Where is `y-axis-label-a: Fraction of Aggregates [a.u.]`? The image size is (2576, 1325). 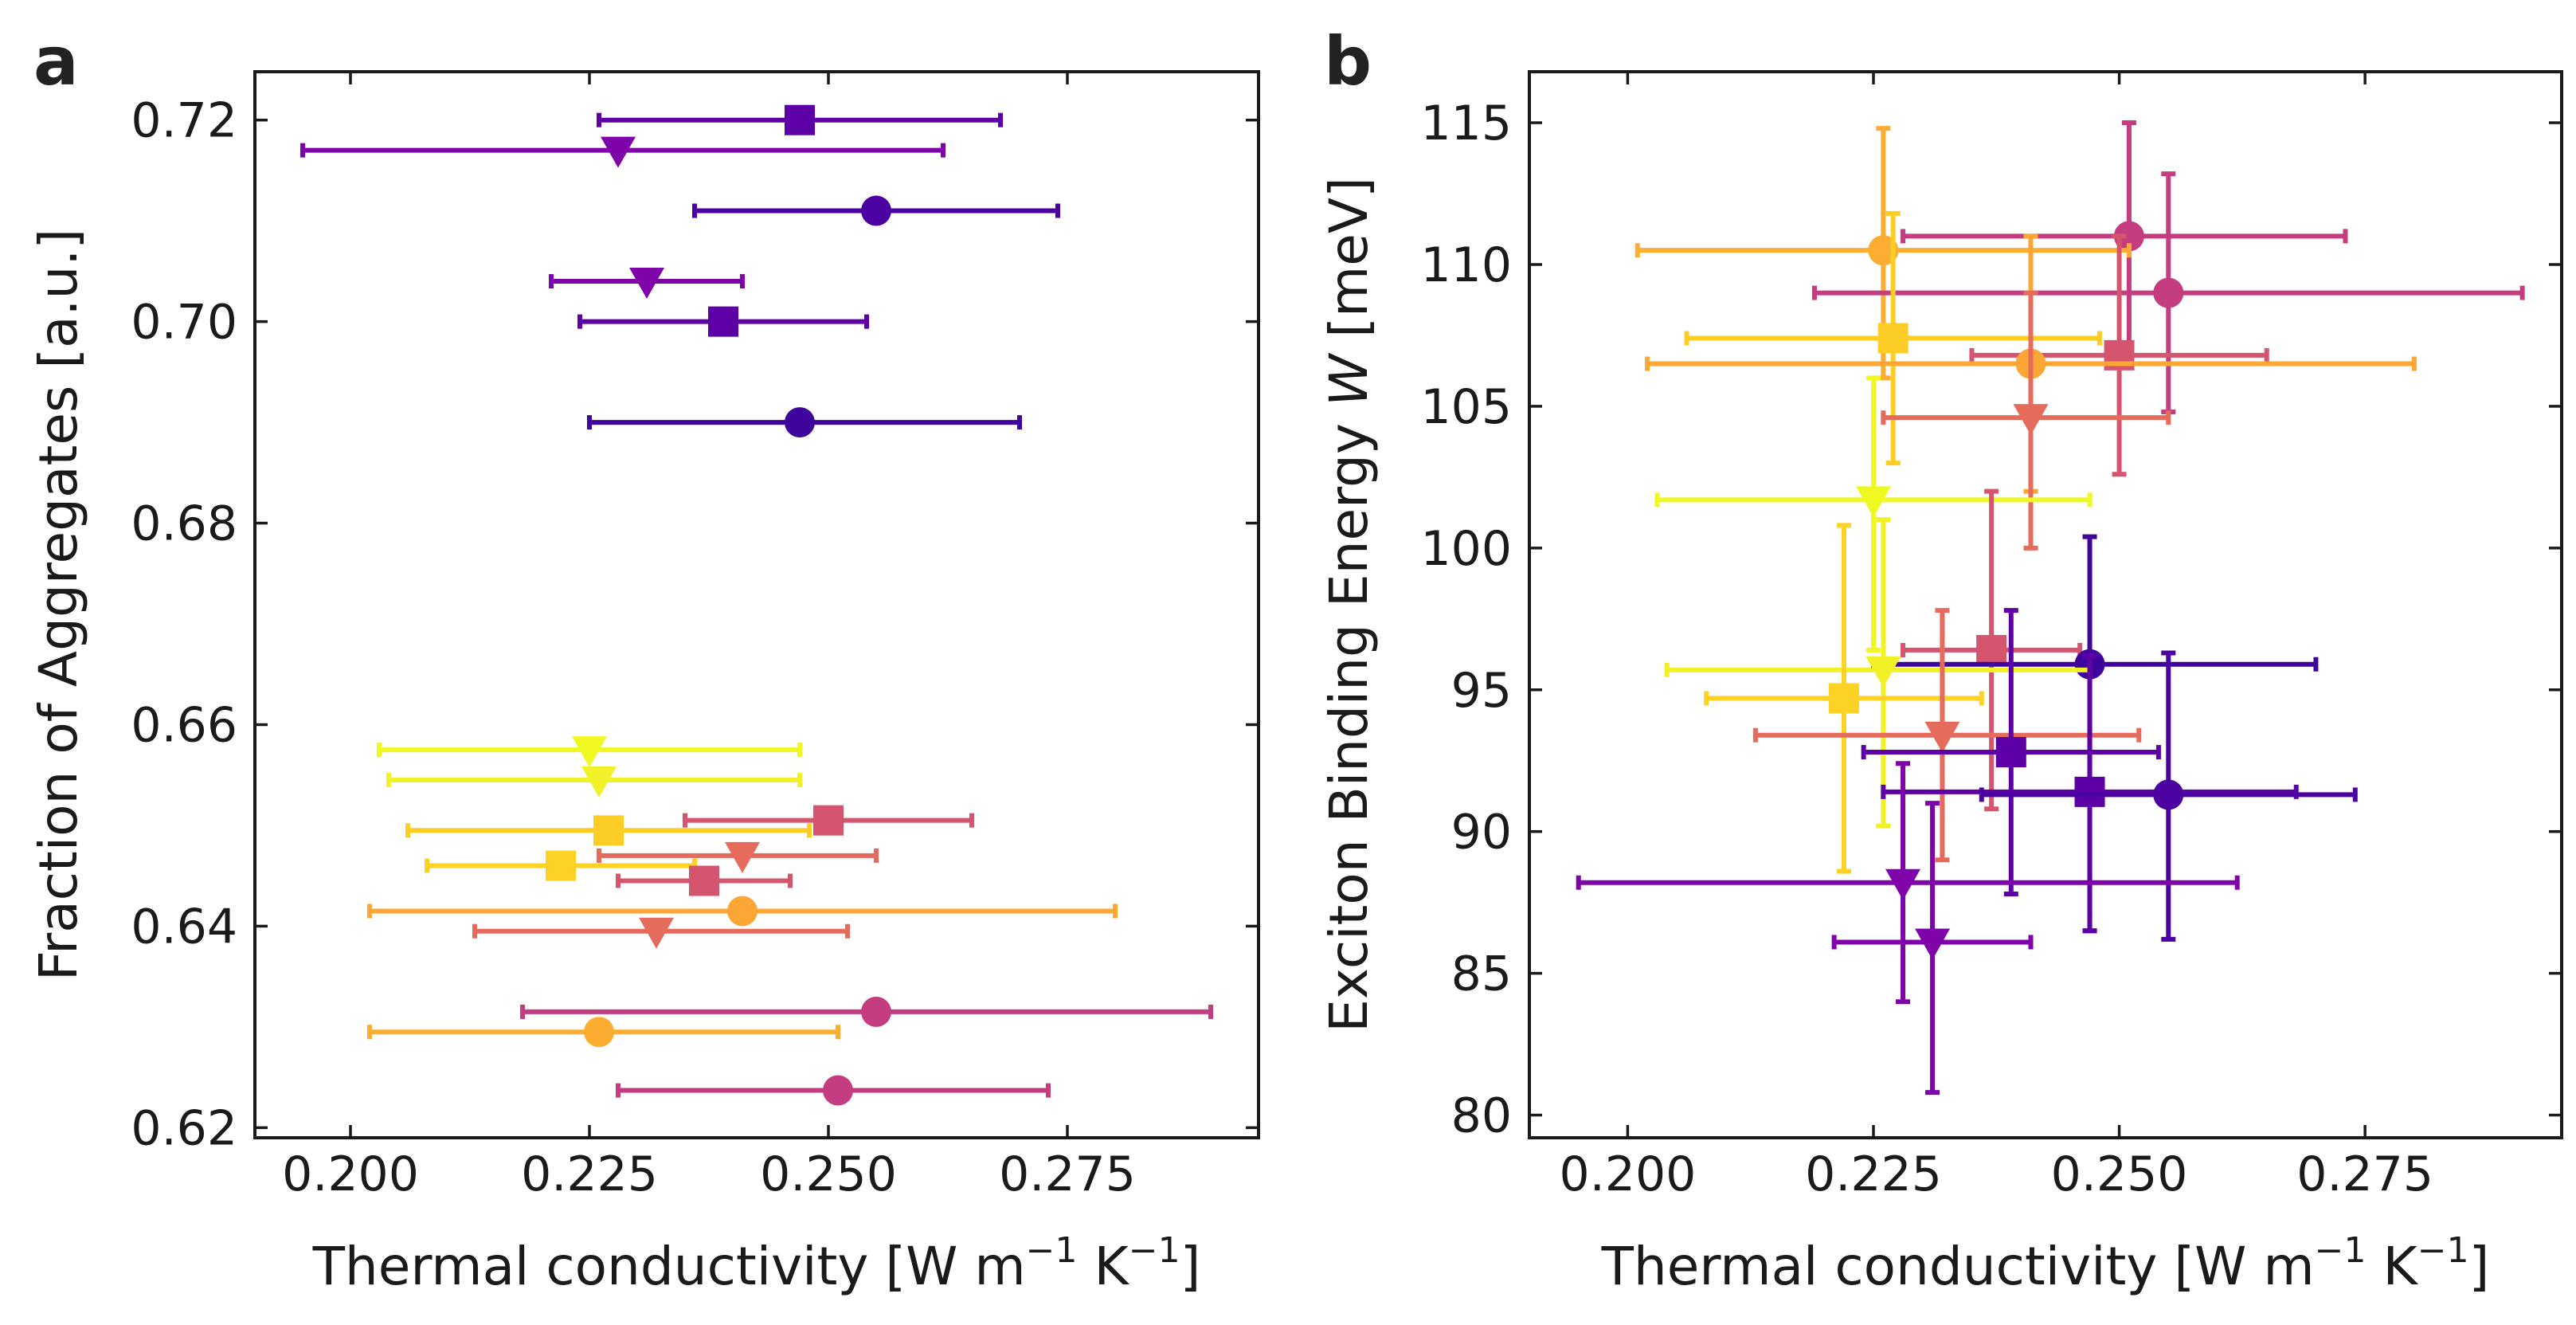 y-axis-label-a: Fraction of Aggregates [a.u.] is located at coordinates (58, 605).